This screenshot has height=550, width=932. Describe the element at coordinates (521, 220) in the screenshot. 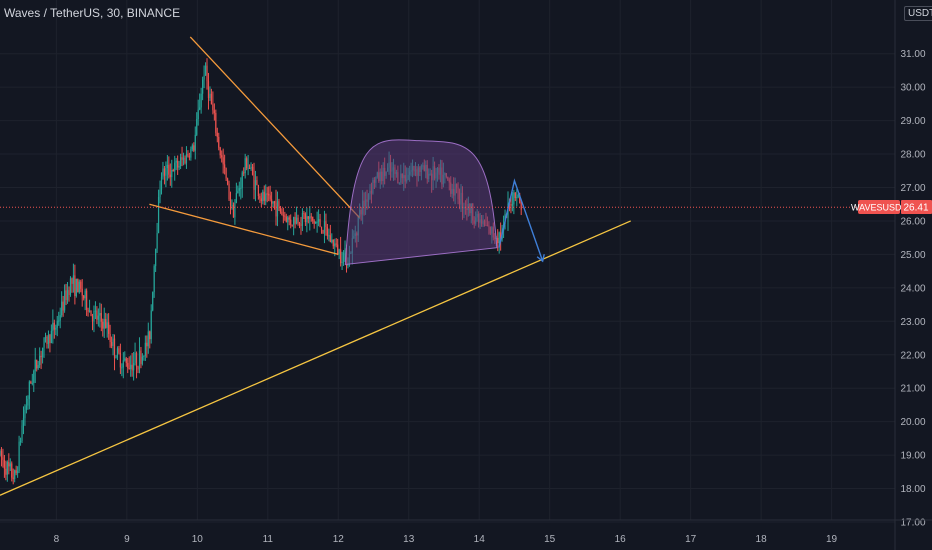

I see `projection-path` at that location.